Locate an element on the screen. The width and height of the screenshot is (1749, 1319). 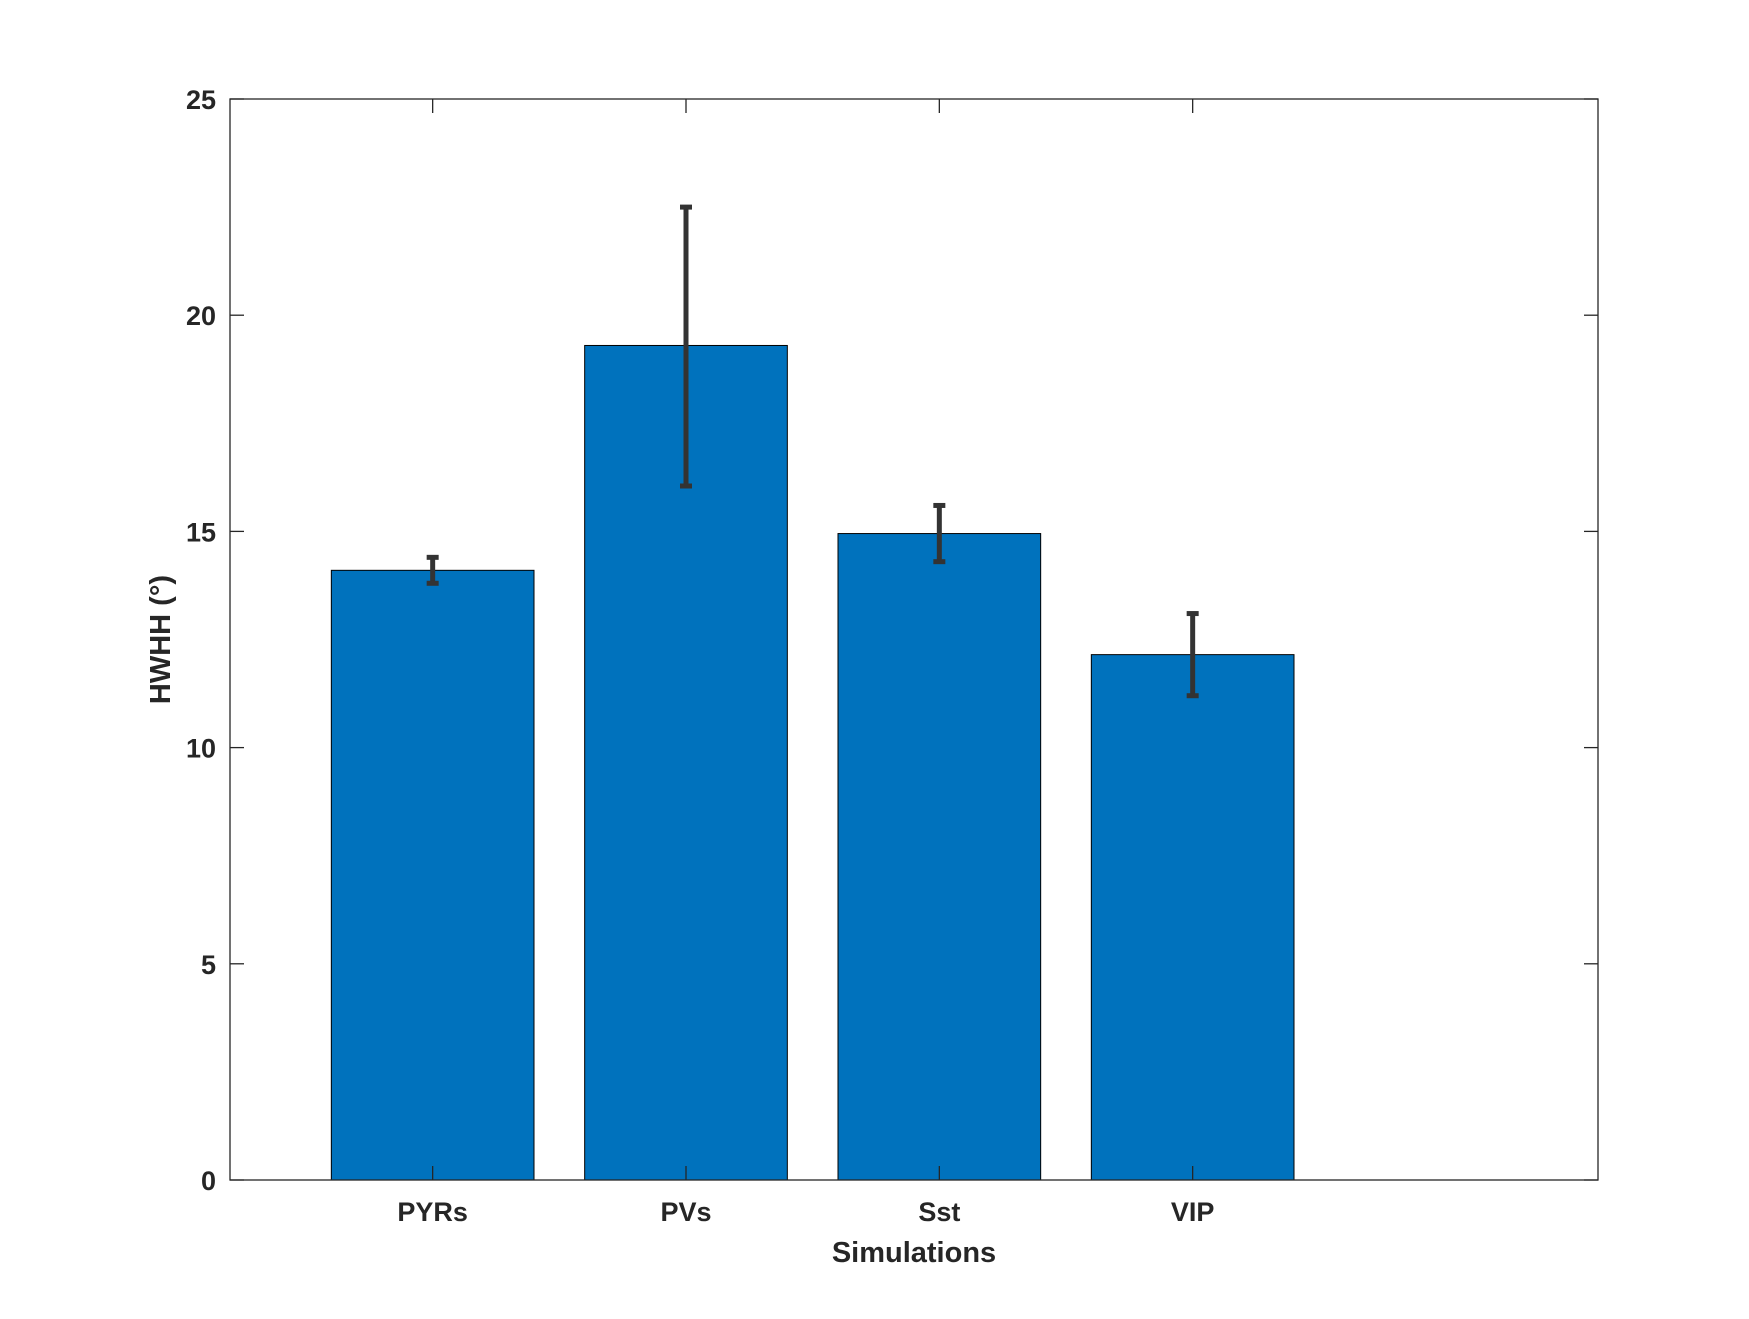
bar-pyrs is located at coordinates (432, 875).